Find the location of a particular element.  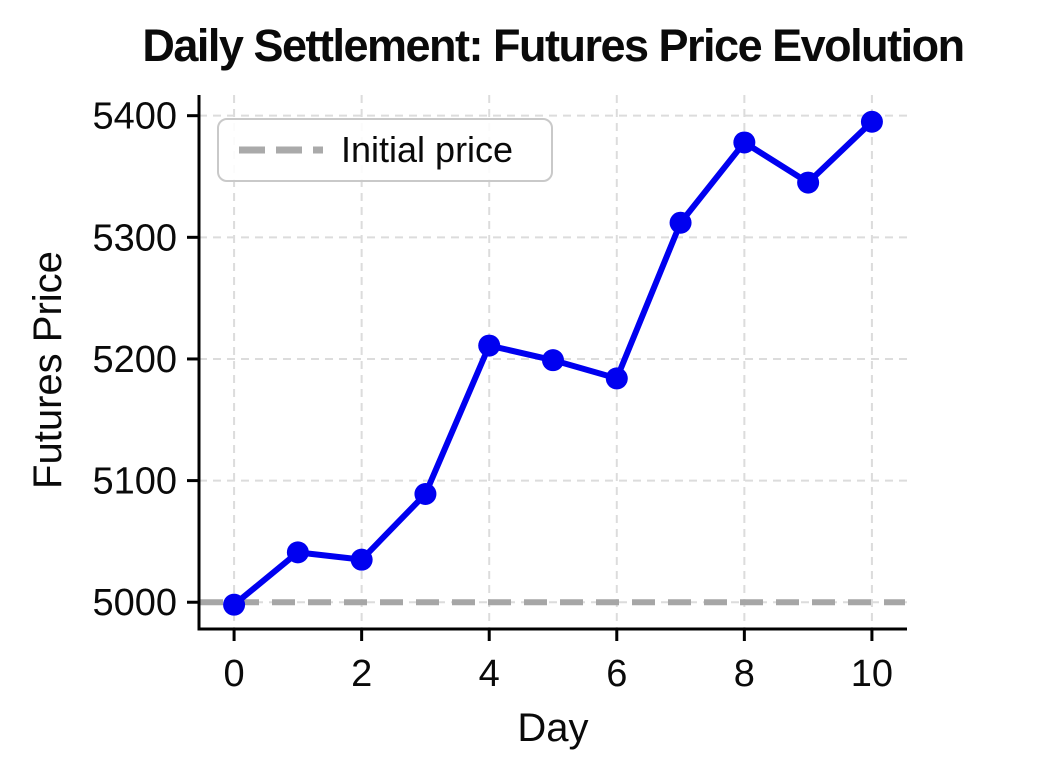

x-tick-label: 4 is located at coordinates (489, 674).